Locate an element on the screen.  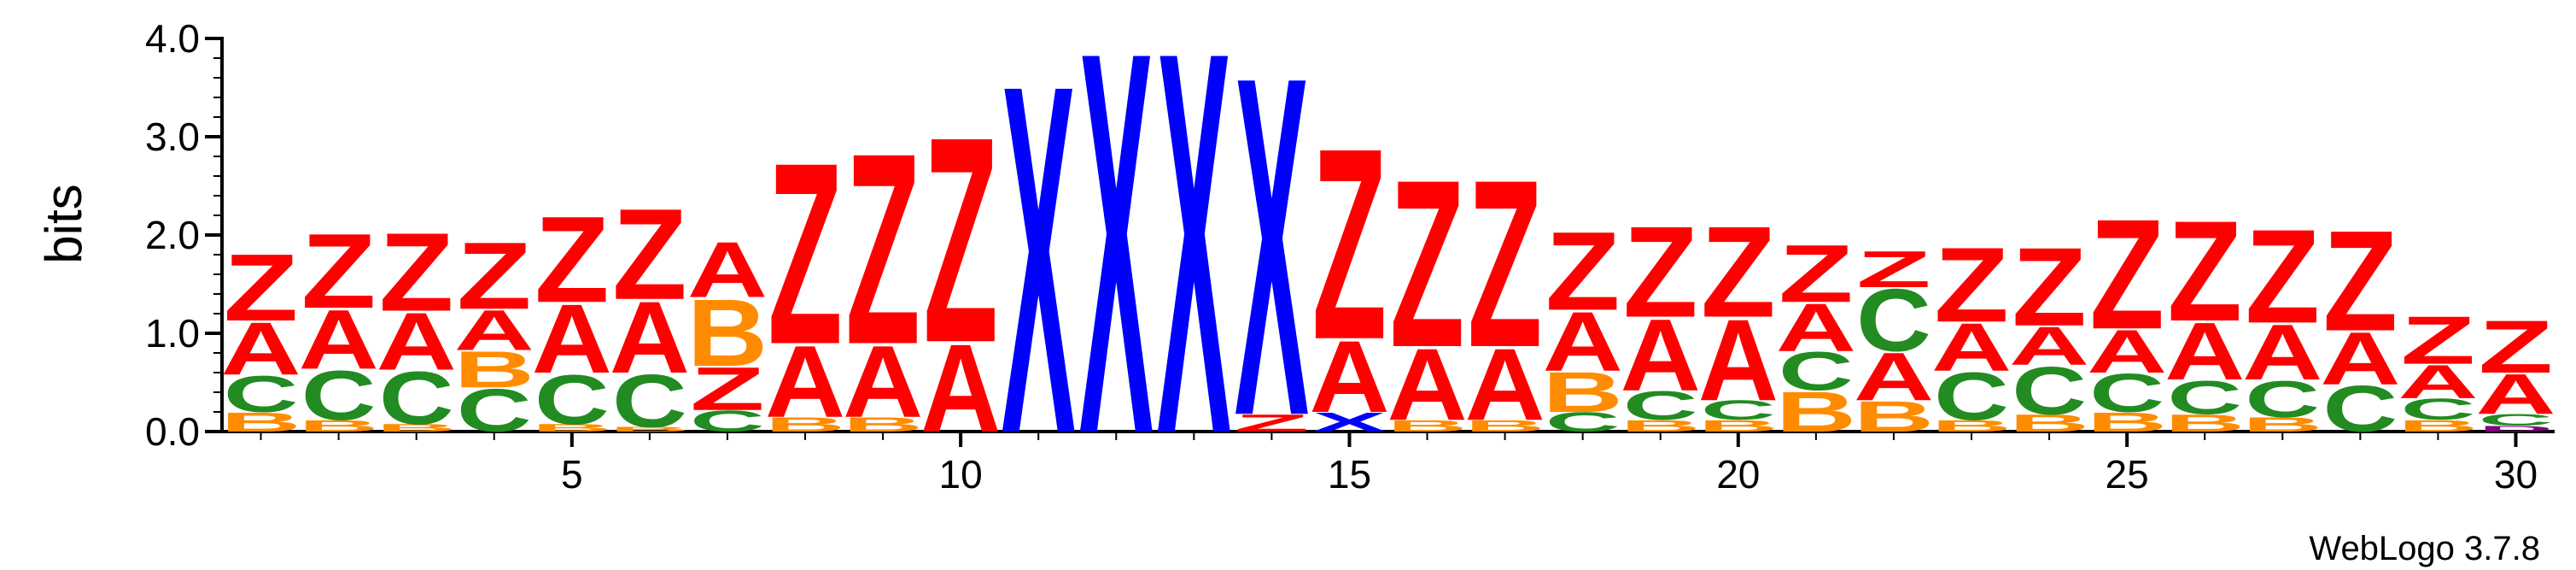
letter-C-pos-7: C is located at coordinates (727, 421).